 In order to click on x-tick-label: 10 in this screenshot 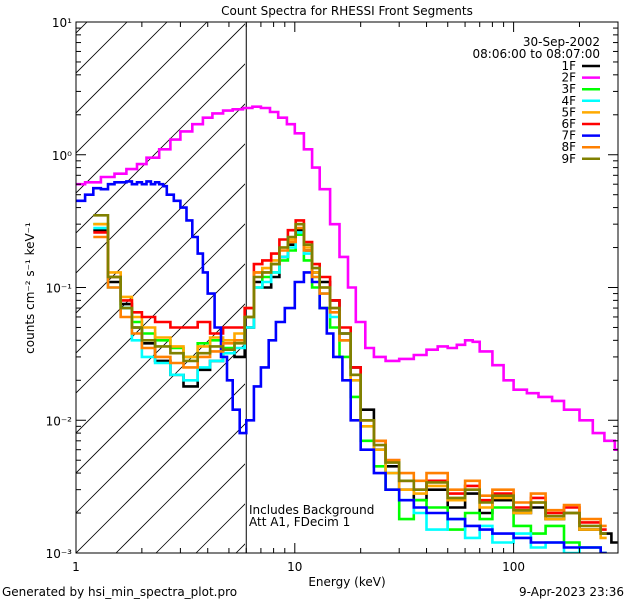, I will do `click(294, 567)`.